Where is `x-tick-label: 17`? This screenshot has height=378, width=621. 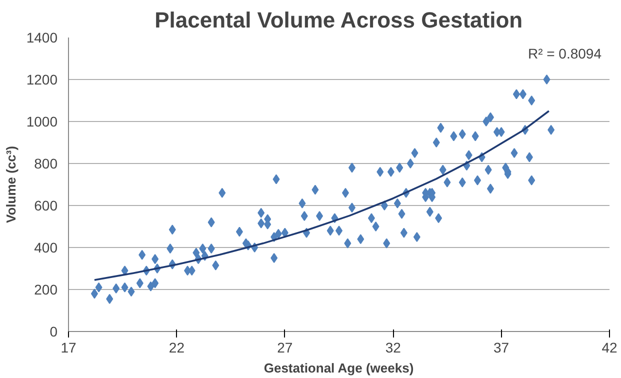
x-tick-label: 17 is located at coordinates (68, 348).